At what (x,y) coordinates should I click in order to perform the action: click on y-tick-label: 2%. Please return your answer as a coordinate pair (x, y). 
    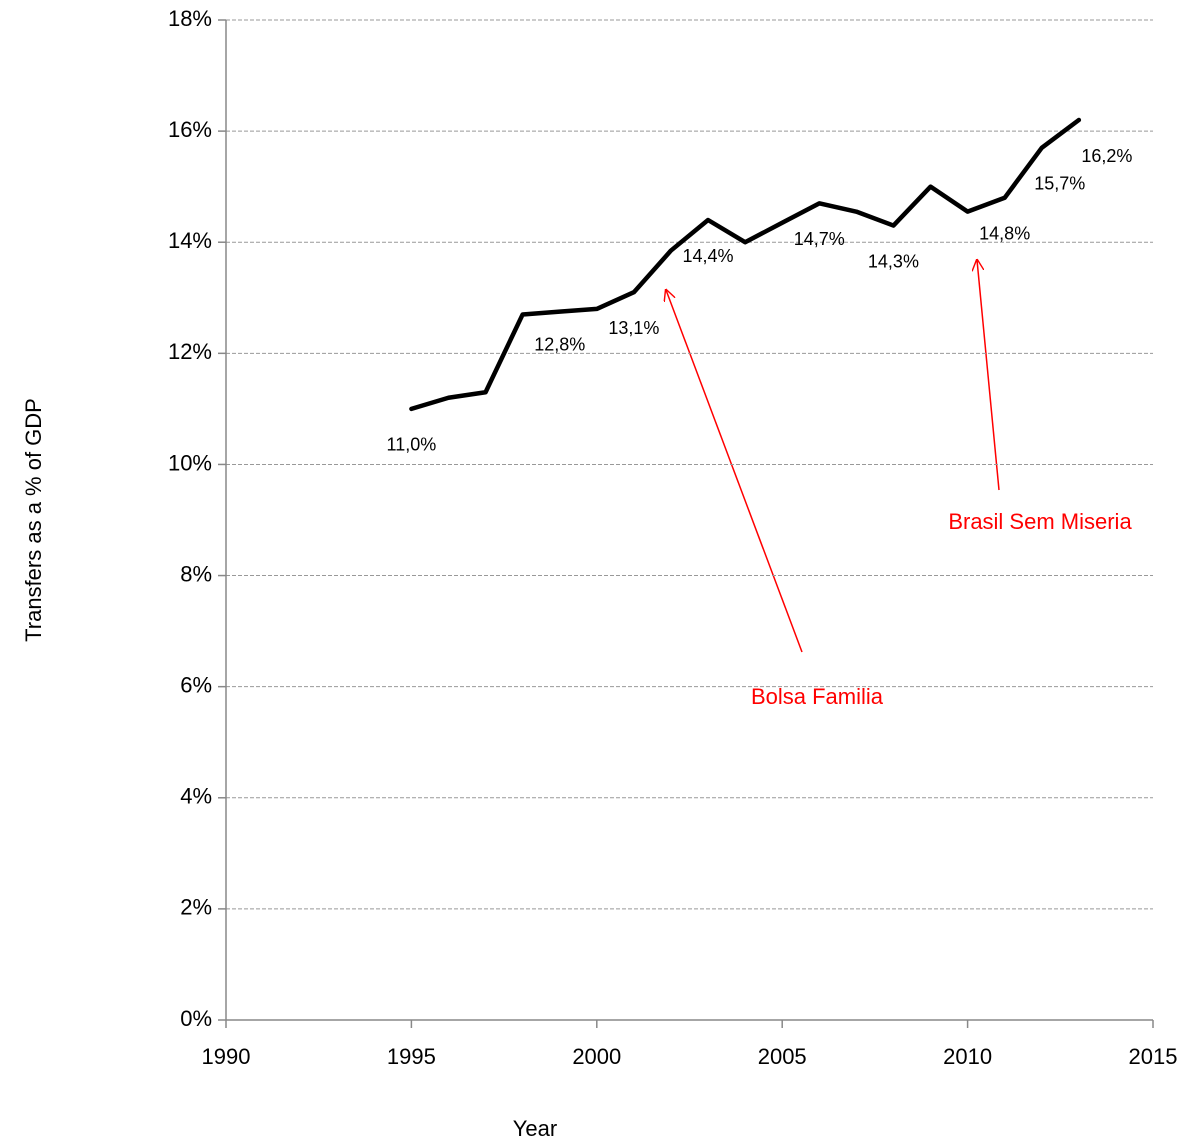
    Looking at the image, I should click on (196, 907).